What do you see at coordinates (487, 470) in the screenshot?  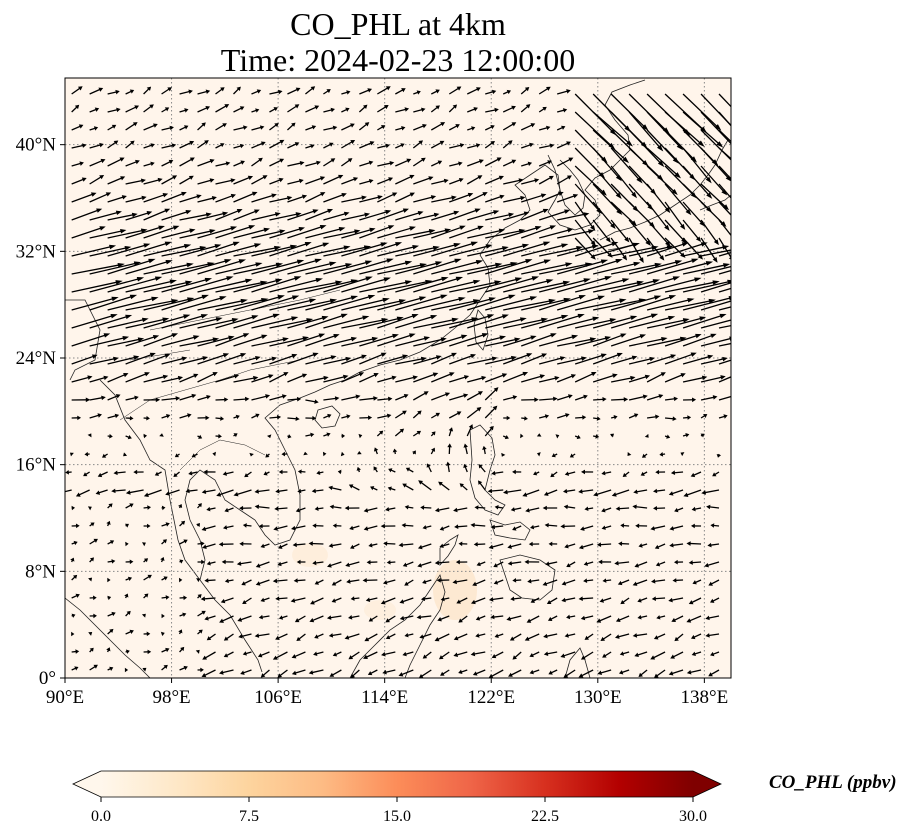 I see `coastline-luzon` at bounding box center [487, 470].